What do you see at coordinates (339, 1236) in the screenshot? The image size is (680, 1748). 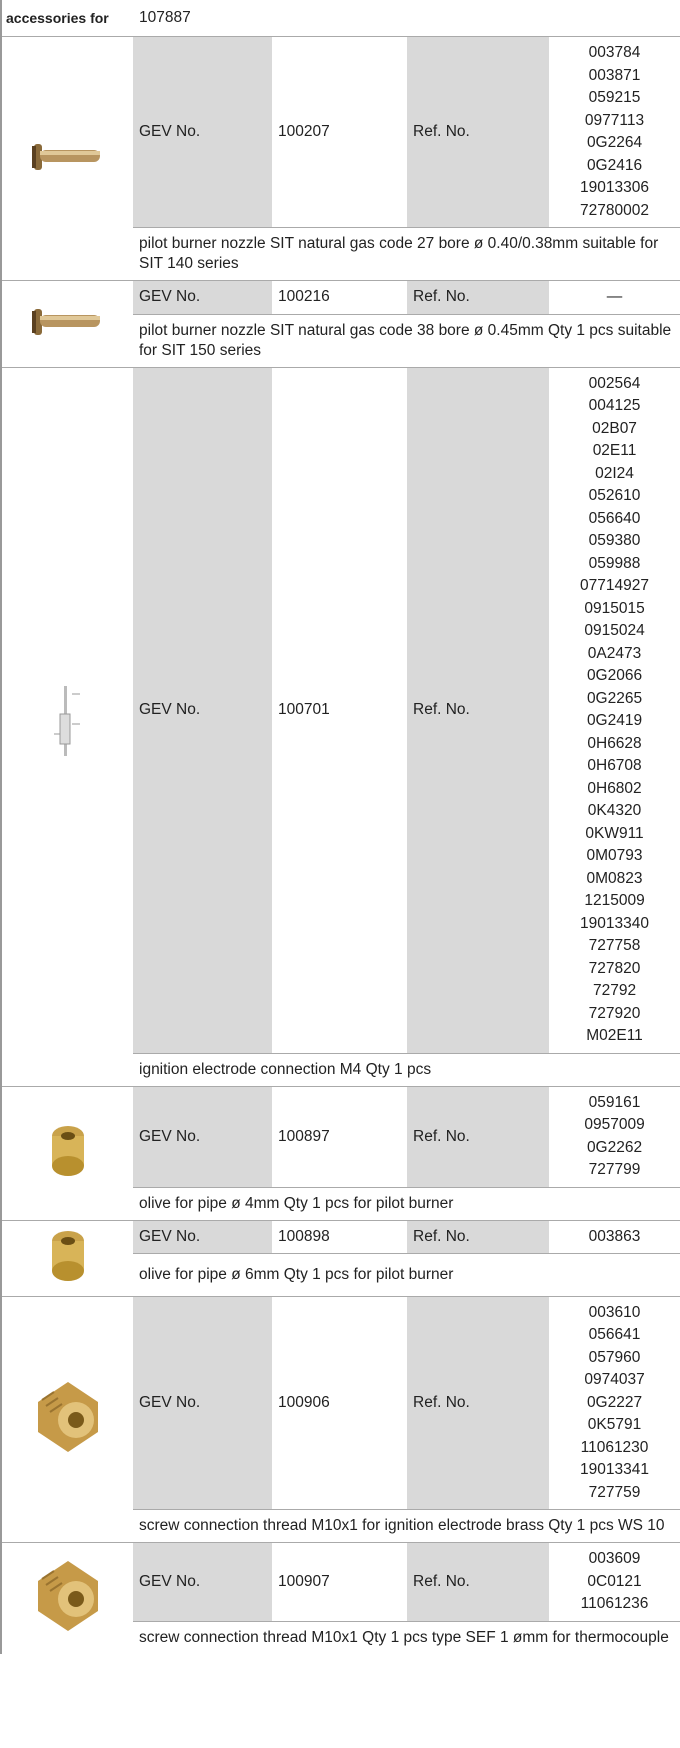 I see `gev-no: 100898` at bounding box center [339, 1236].